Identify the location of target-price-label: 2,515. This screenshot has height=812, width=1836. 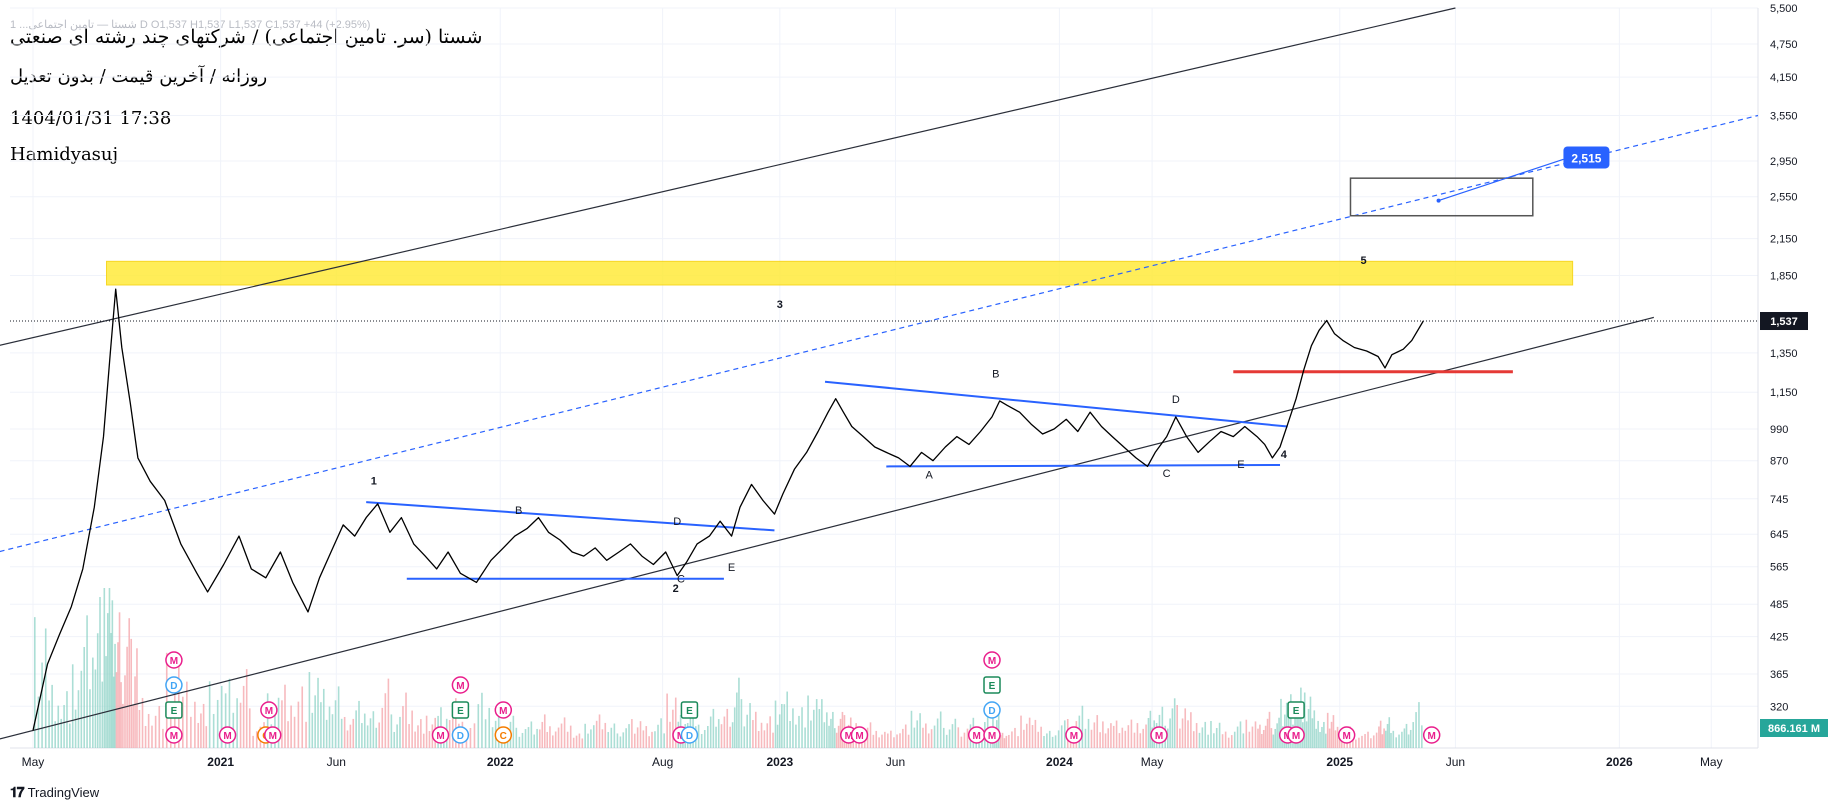
(1586, 158).